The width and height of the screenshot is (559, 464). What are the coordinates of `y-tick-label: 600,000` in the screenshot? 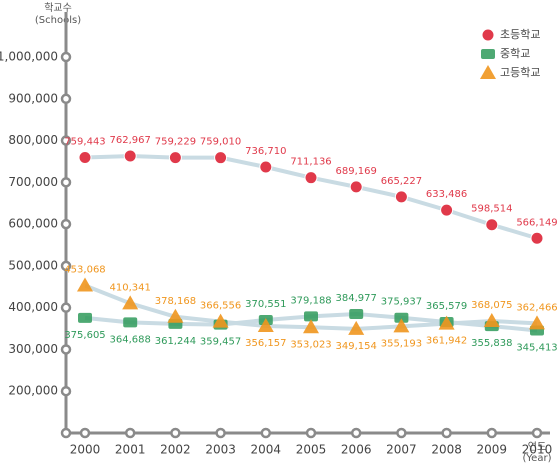 It's located at (33, 224).